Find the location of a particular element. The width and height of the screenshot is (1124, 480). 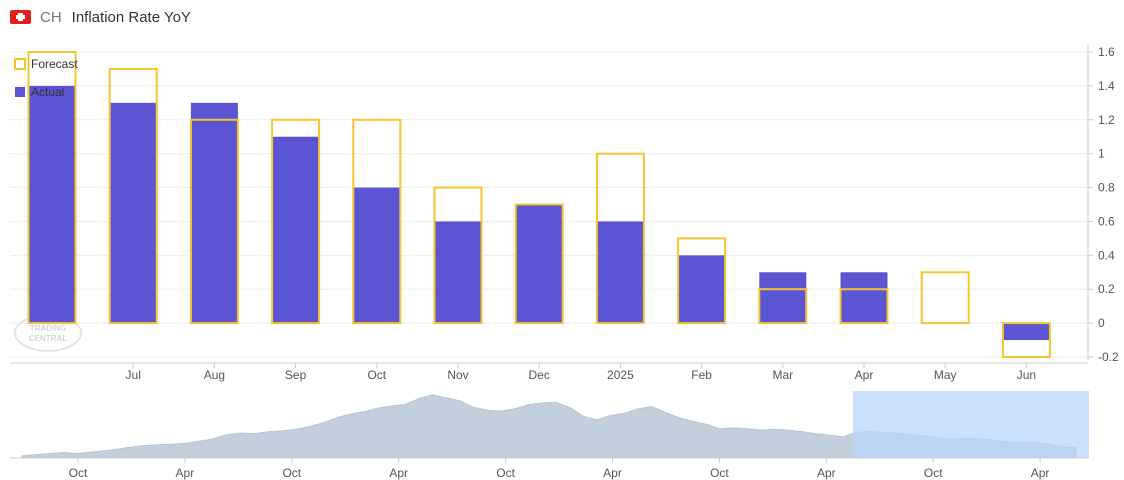

x-tick-label: Jun is located at coordinates (1026, 375).